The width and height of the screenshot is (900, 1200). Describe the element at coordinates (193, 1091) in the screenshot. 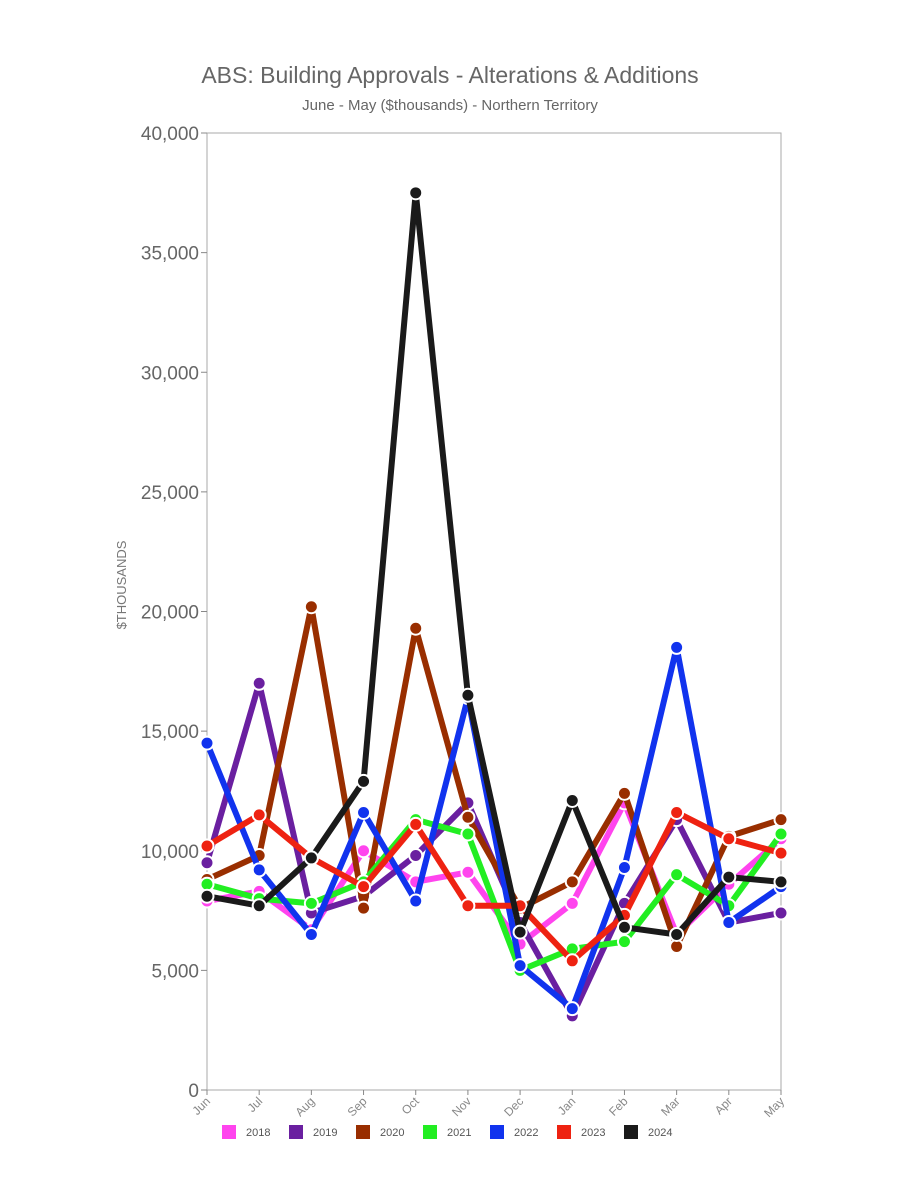

I see `y-tick-label: 0` at that location.